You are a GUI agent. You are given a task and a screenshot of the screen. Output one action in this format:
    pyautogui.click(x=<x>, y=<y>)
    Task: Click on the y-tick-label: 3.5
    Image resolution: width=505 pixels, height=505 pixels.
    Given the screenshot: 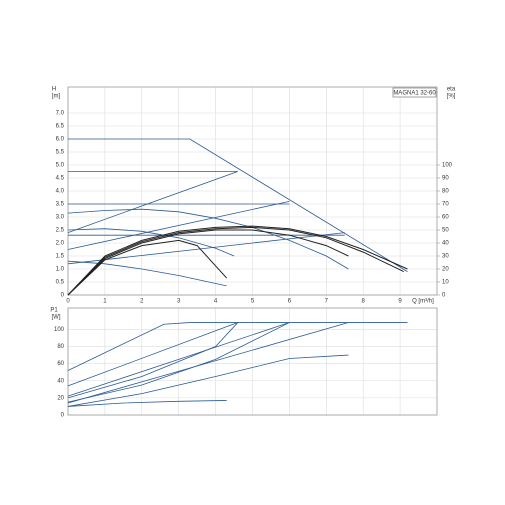 What is the action you would take?
    pyautogui.click(x=60, y=205)
    